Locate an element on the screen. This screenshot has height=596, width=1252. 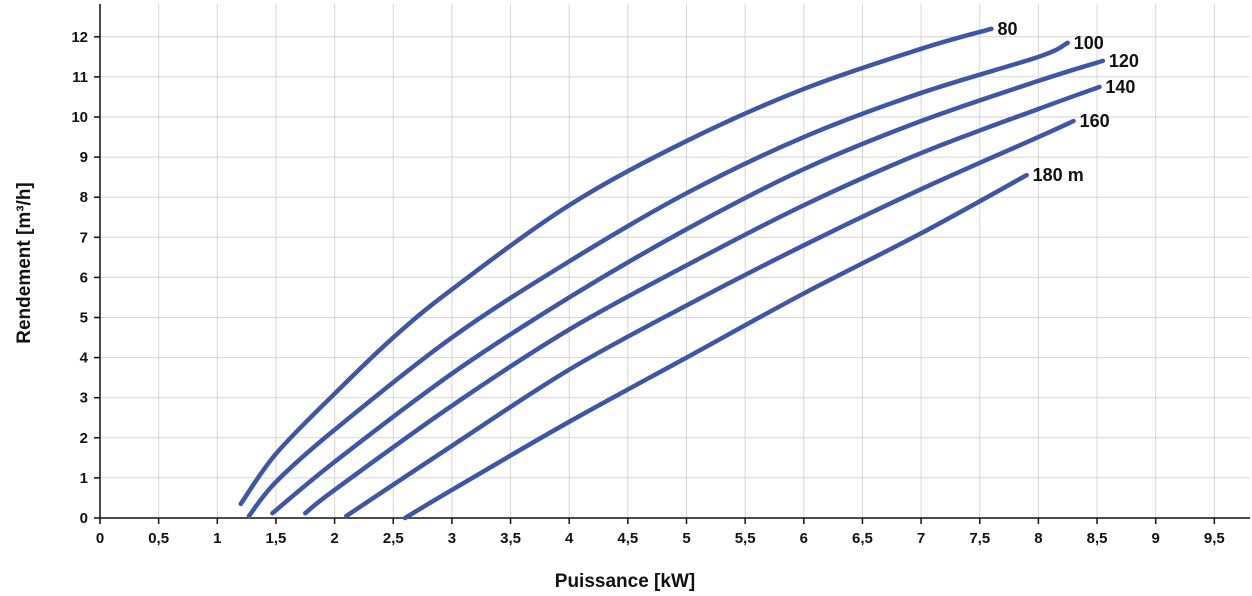
series-label: 80 is located at coordinates (1007, 29).